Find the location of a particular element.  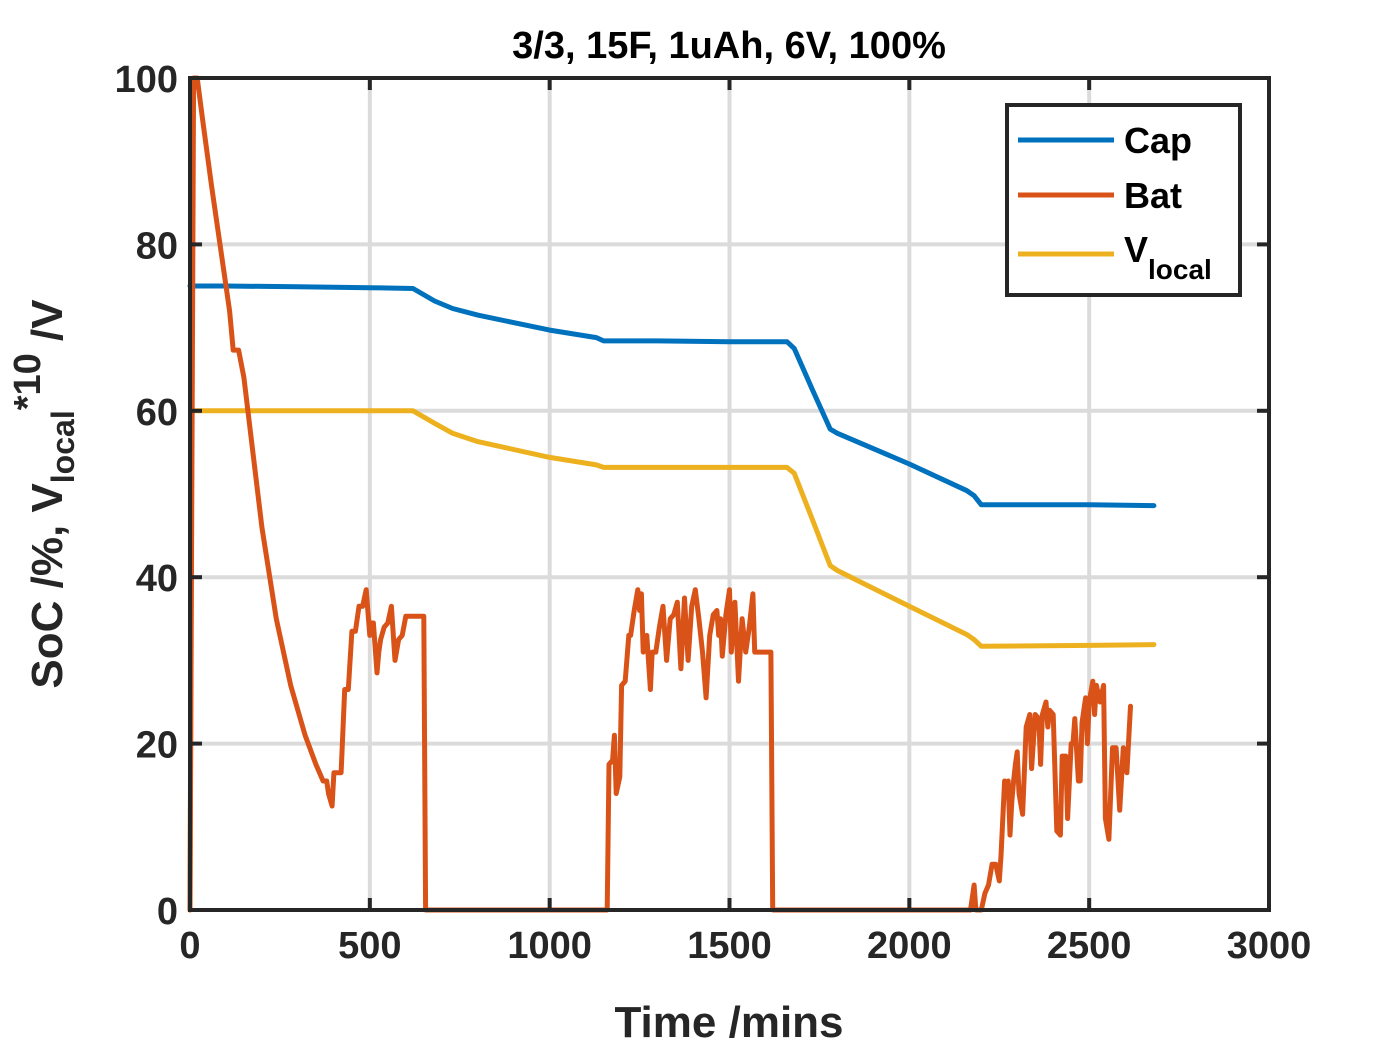

y-tick-label: 40 is located at coordinates (157, 579).